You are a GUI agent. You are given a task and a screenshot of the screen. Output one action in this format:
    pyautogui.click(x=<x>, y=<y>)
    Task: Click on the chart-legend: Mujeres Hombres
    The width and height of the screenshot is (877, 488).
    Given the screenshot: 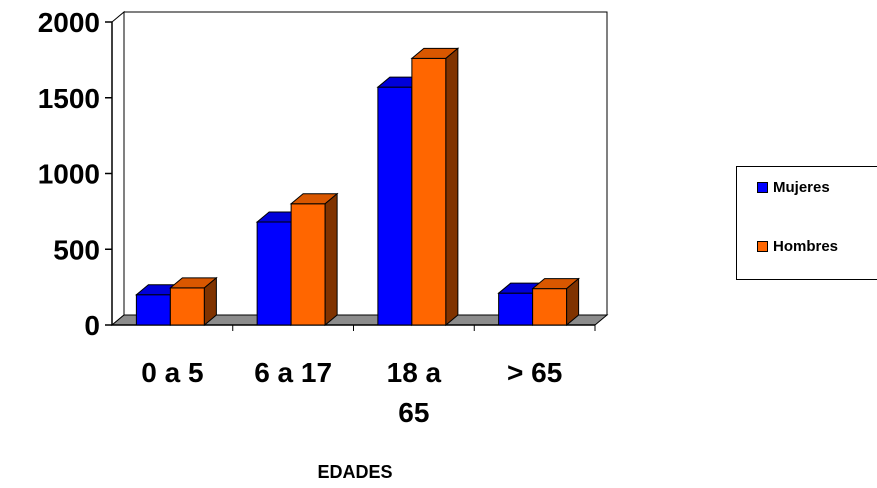 What is the action you would take?
    pyautogui.click(x=806, y=223)
    